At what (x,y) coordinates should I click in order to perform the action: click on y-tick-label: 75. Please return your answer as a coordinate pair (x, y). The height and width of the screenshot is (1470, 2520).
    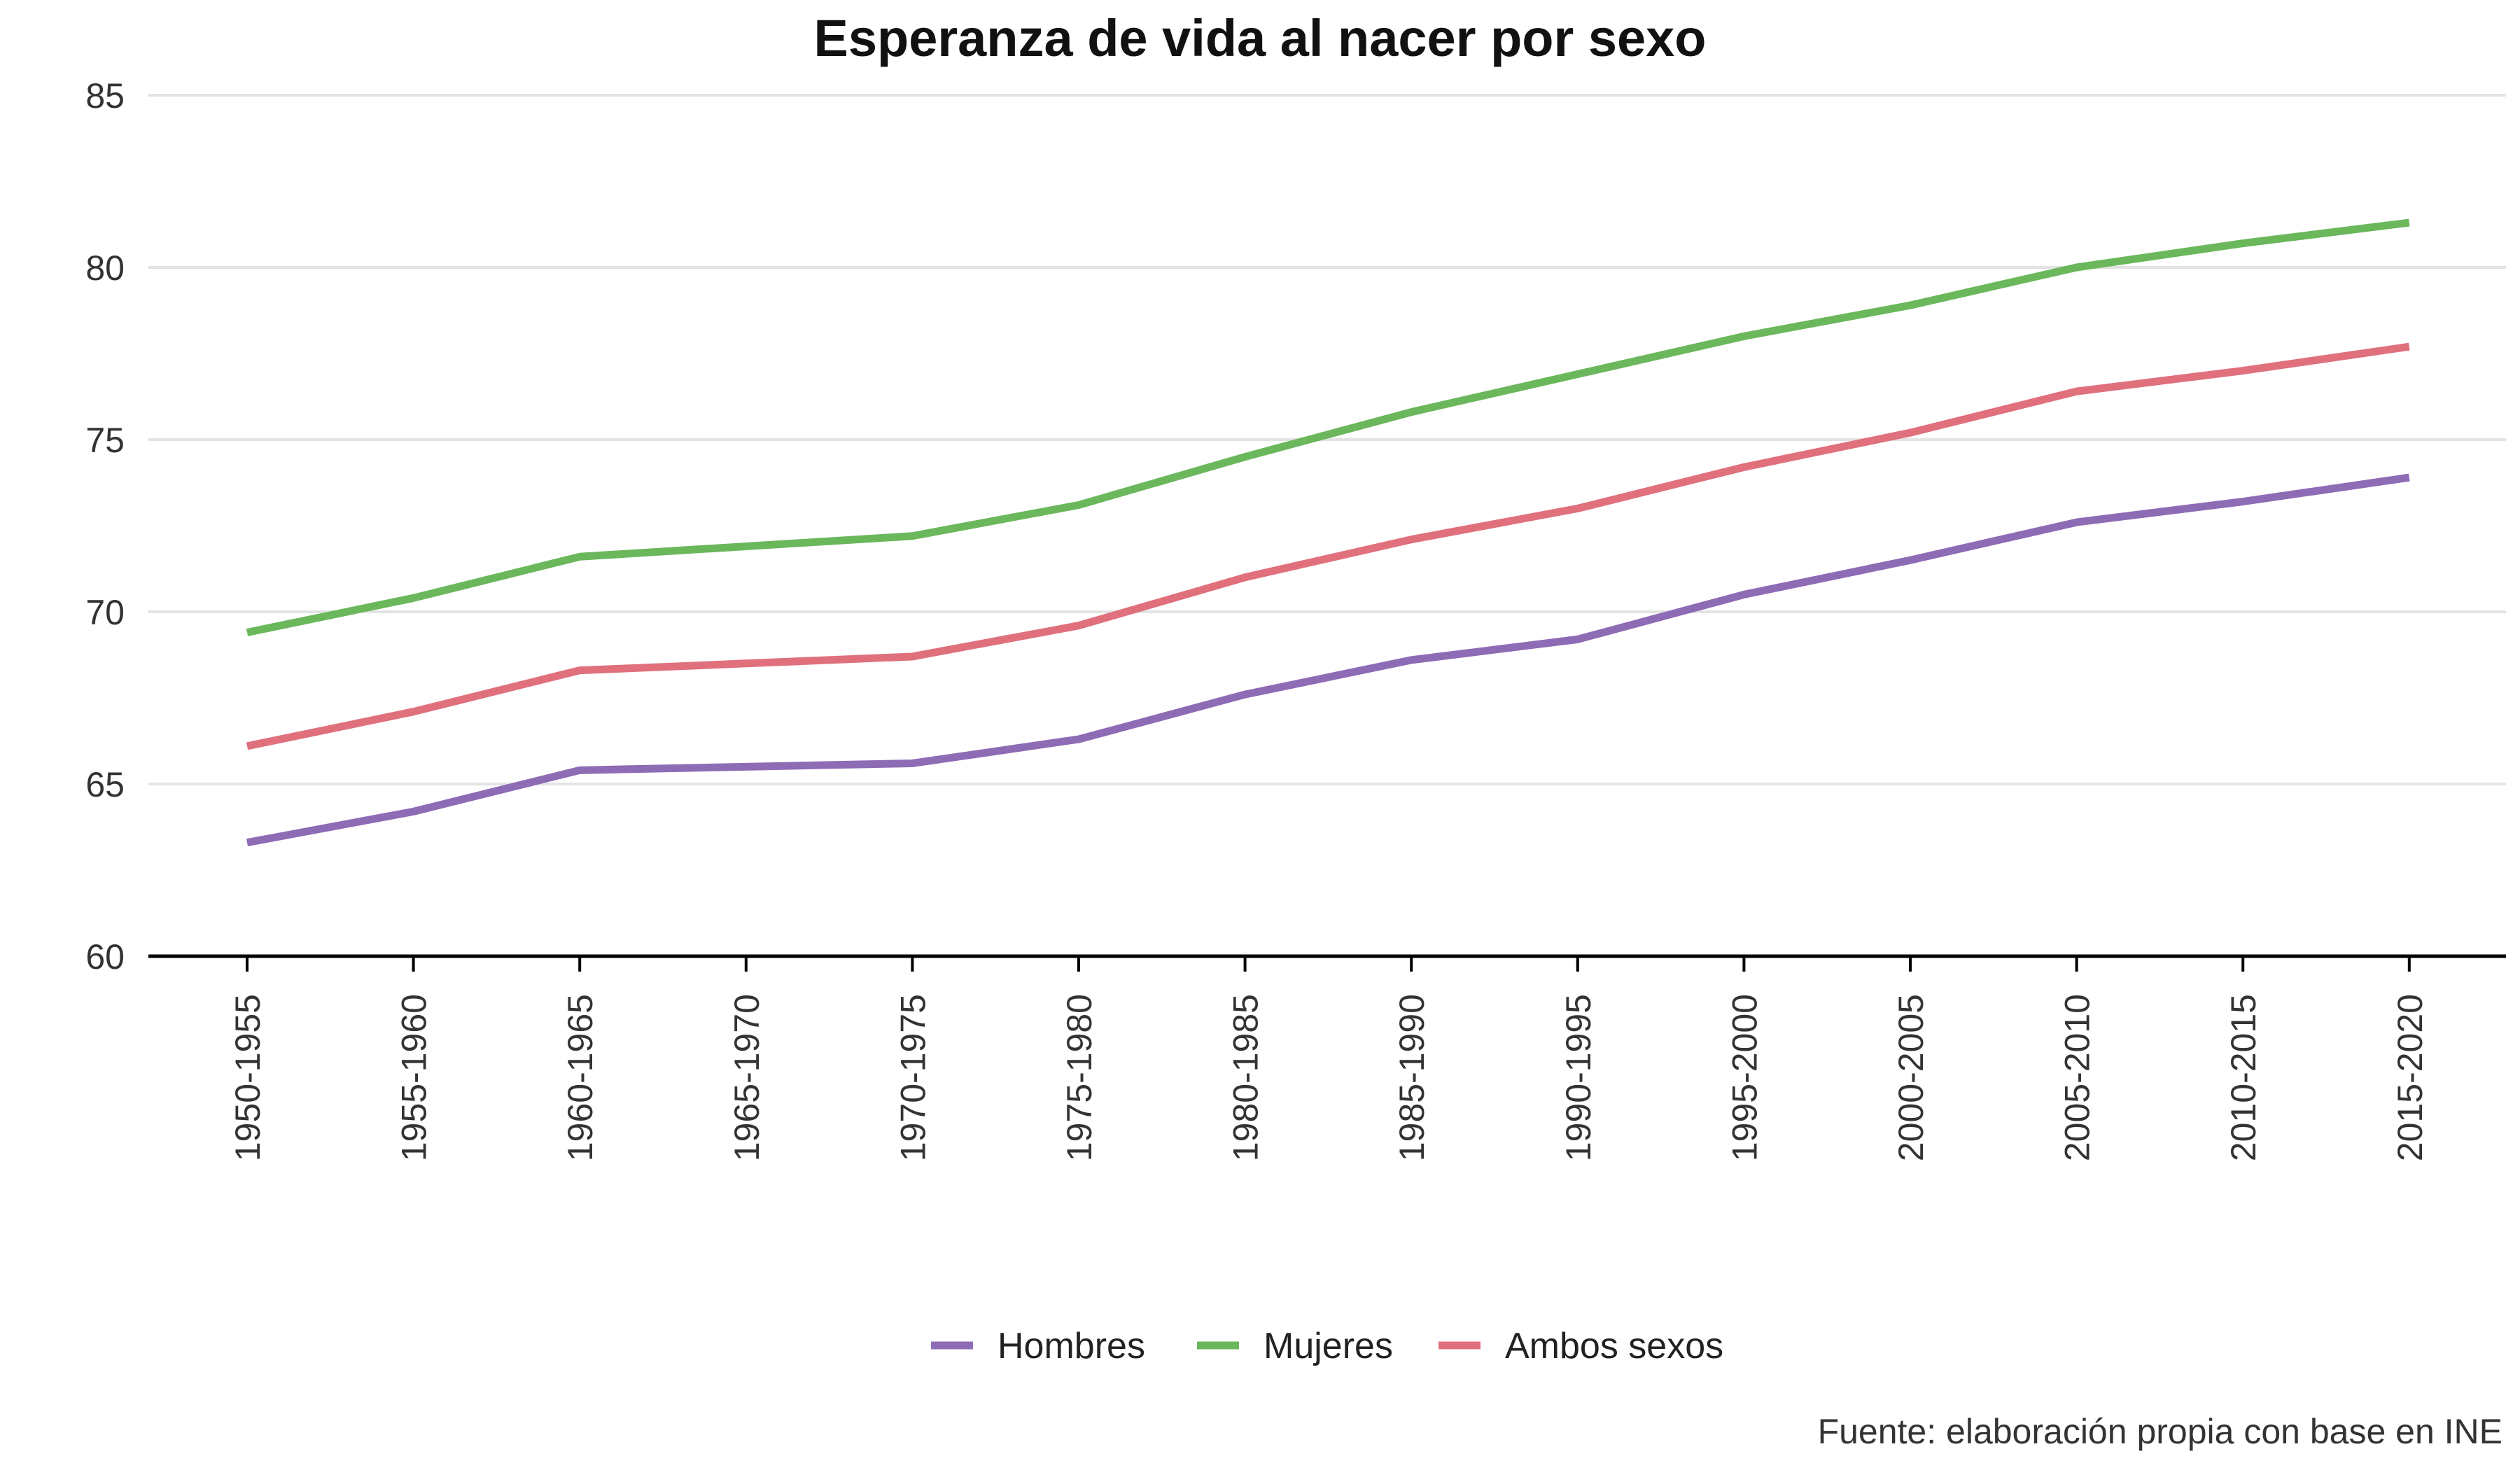
    Looking at the image, I should click on (105, 440).